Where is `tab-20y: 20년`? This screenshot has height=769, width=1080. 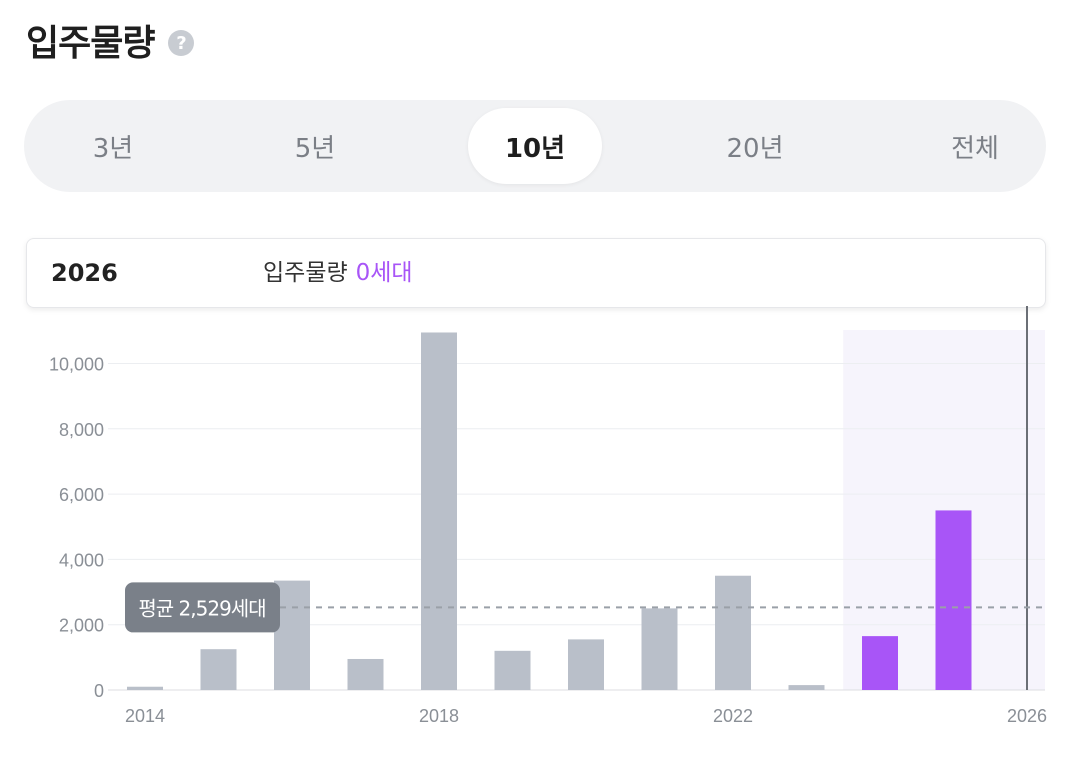
tab-20y: 20년 is located at coordinates (755, 148).